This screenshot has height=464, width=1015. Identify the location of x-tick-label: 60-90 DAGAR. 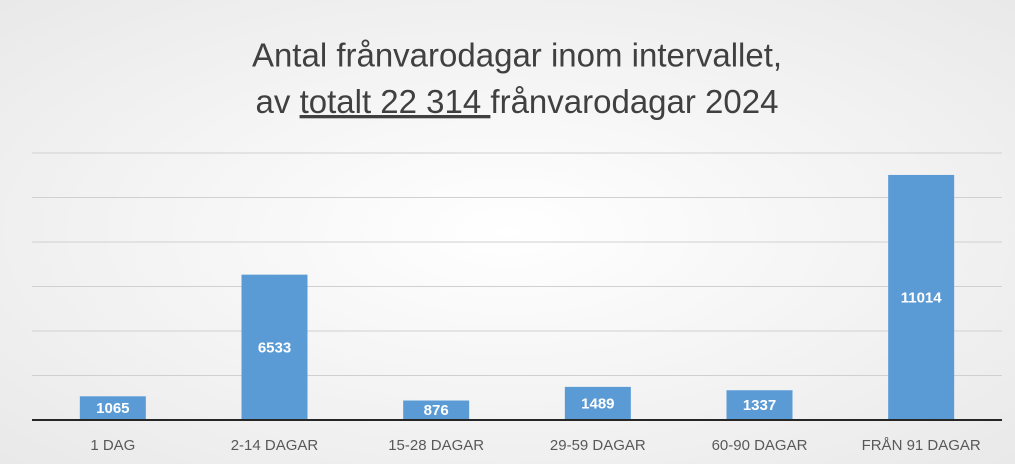
(760, 445).